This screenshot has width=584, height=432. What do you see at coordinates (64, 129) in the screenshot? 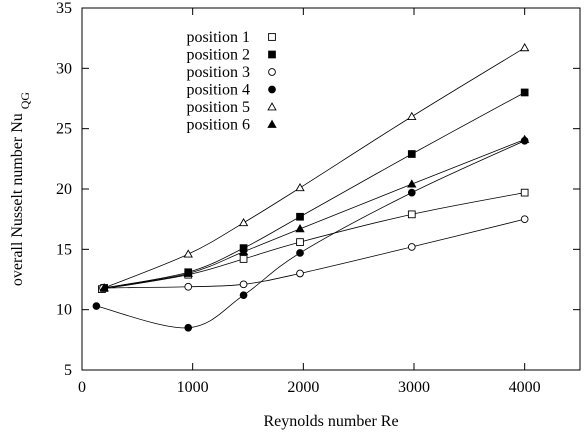
I see `y-tick-label: 25` at bounding box center [64, 129].